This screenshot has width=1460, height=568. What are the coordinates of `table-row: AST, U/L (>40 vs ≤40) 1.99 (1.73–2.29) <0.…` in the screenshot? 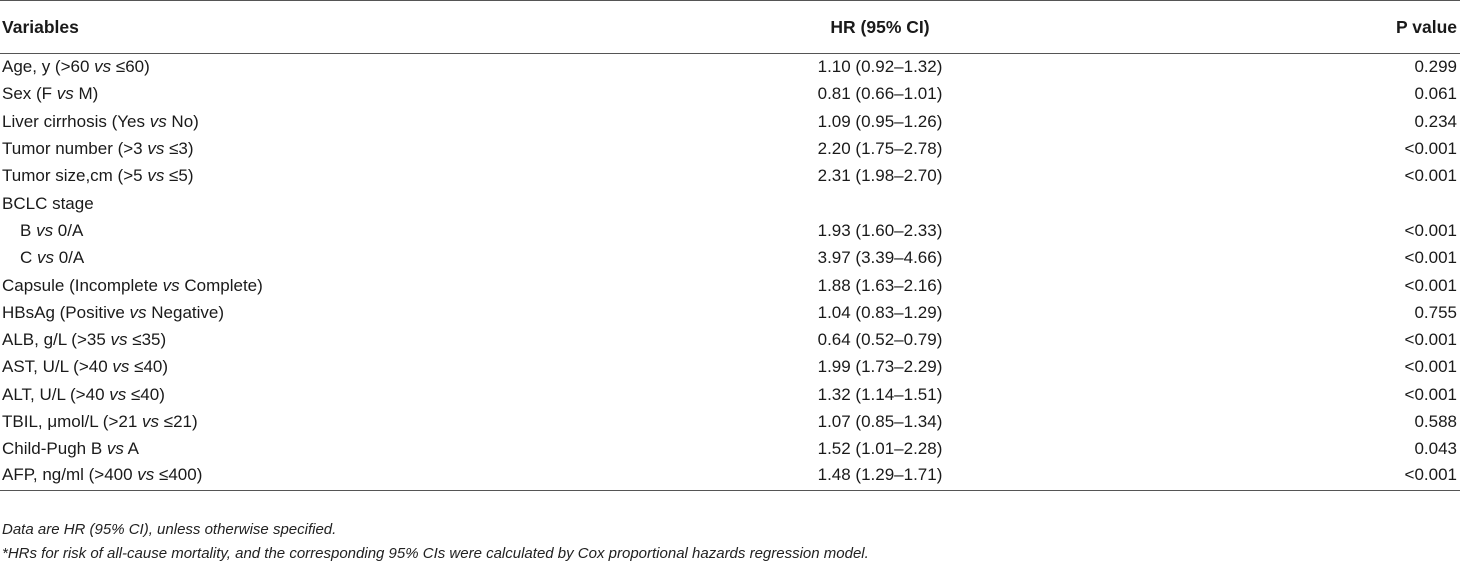 It's located at (730, 367).